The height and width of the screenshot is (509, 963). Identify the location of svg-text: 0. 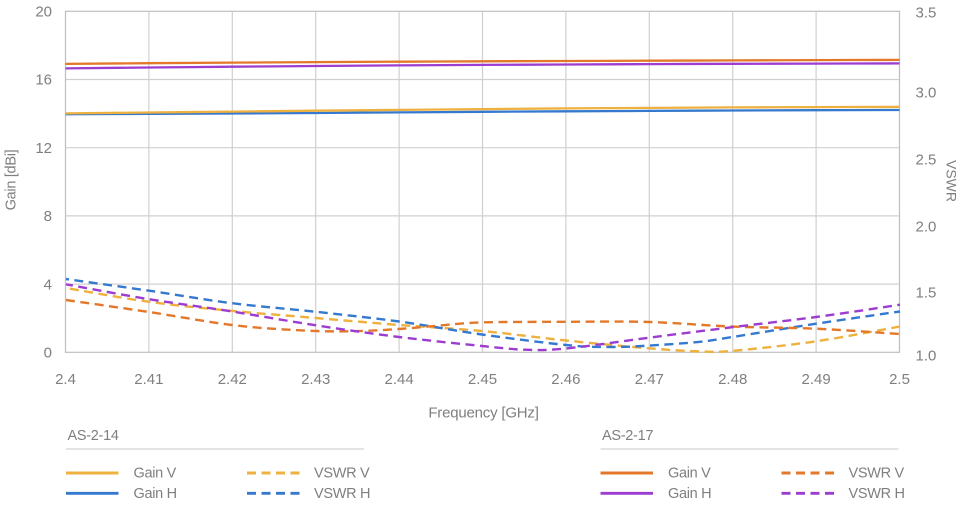
(48, 353).